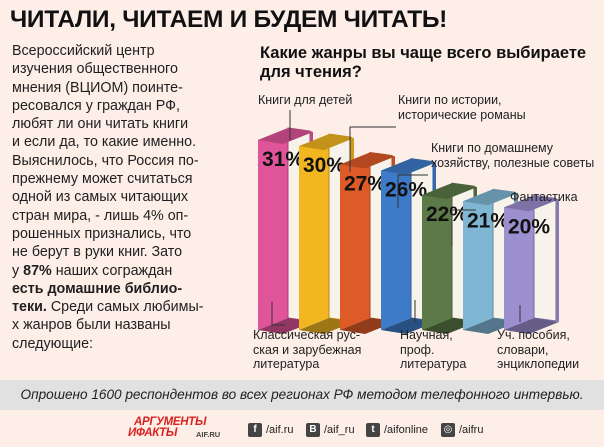 This screenshot has height=447, width=604. What do you see at coordinates (365, 184) in the screenshot?
I see `value-label-2: 27%` at bounding box center [365, 184].